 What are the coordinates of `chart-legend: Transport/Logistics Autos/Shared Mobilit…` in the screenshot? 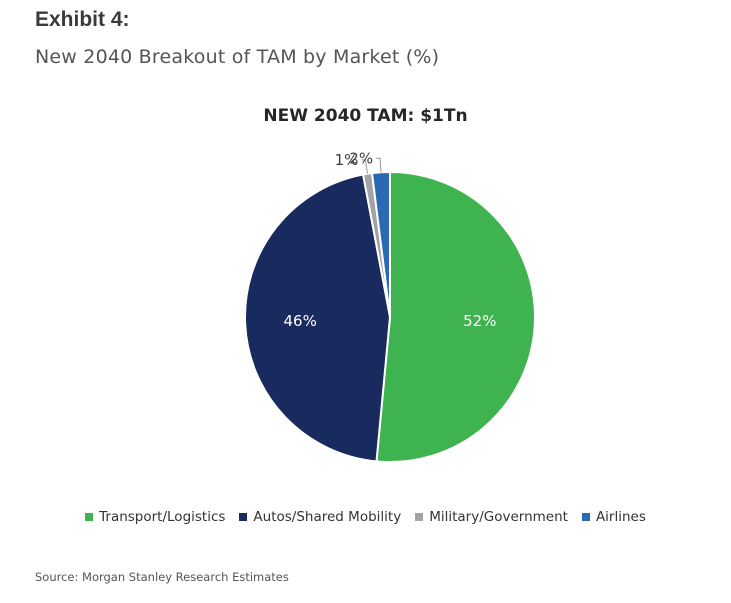 It's located at (365, 517).